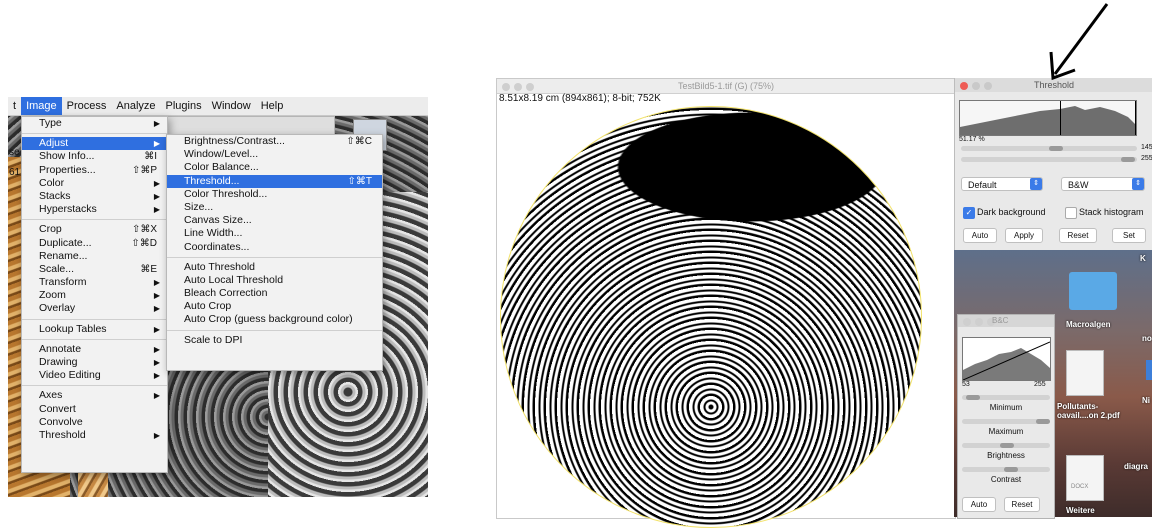 The width and height of the screenshot is (1152, 528). I want to click on image-info-text: 8.51x8.19 cm (894x861); 8-bit; 752K, so click(580, 98).